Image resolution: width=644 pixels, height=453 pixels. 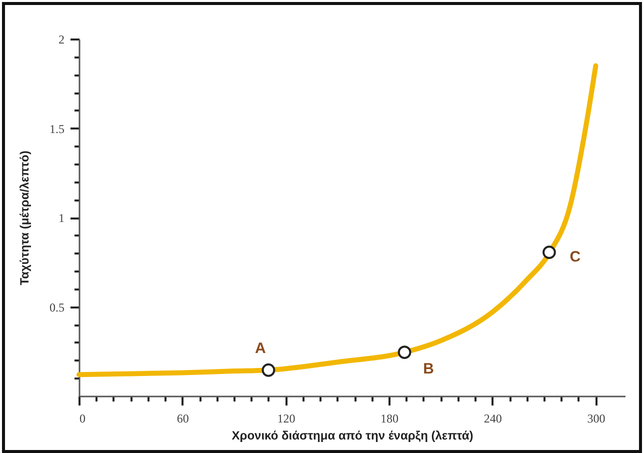 I want to click on y-tick-label: 1.5, so click(x=57, y=129).